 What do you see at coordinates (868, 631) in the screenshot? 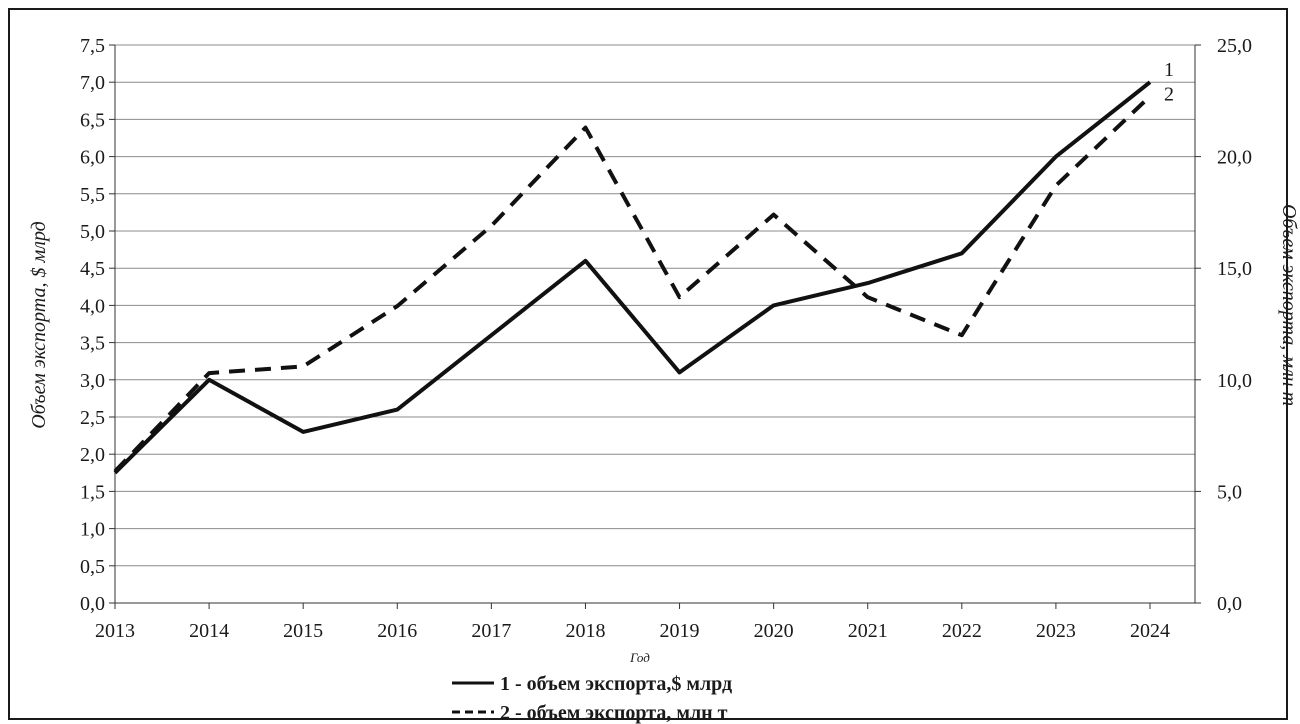
I see `x-tick-label: 2021` at bounding box center [868, 631].